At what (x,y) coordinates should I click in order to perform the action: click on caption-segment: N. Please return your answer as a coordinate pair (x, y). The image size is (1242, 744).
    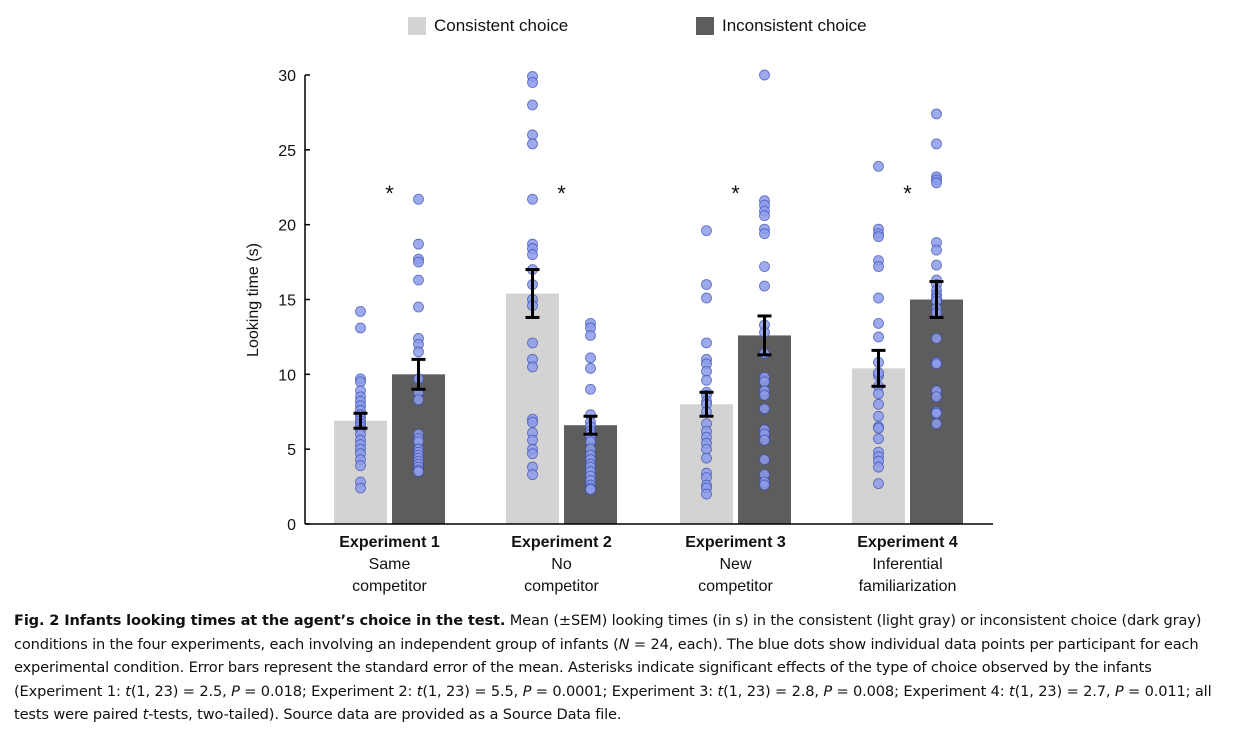
    Looking at the image, I should click on (624, 644).